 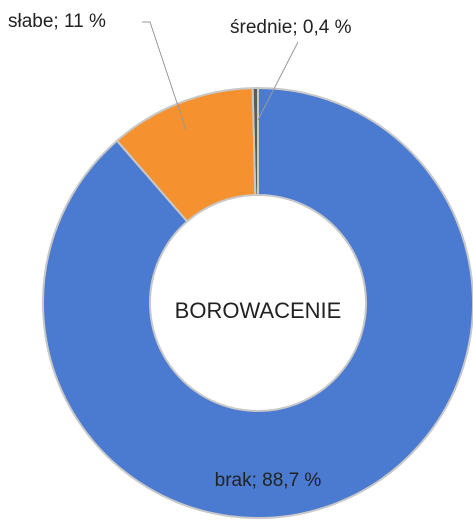 I want to click on data-label: brak; 88,7 %, so click(x=268, y=480).